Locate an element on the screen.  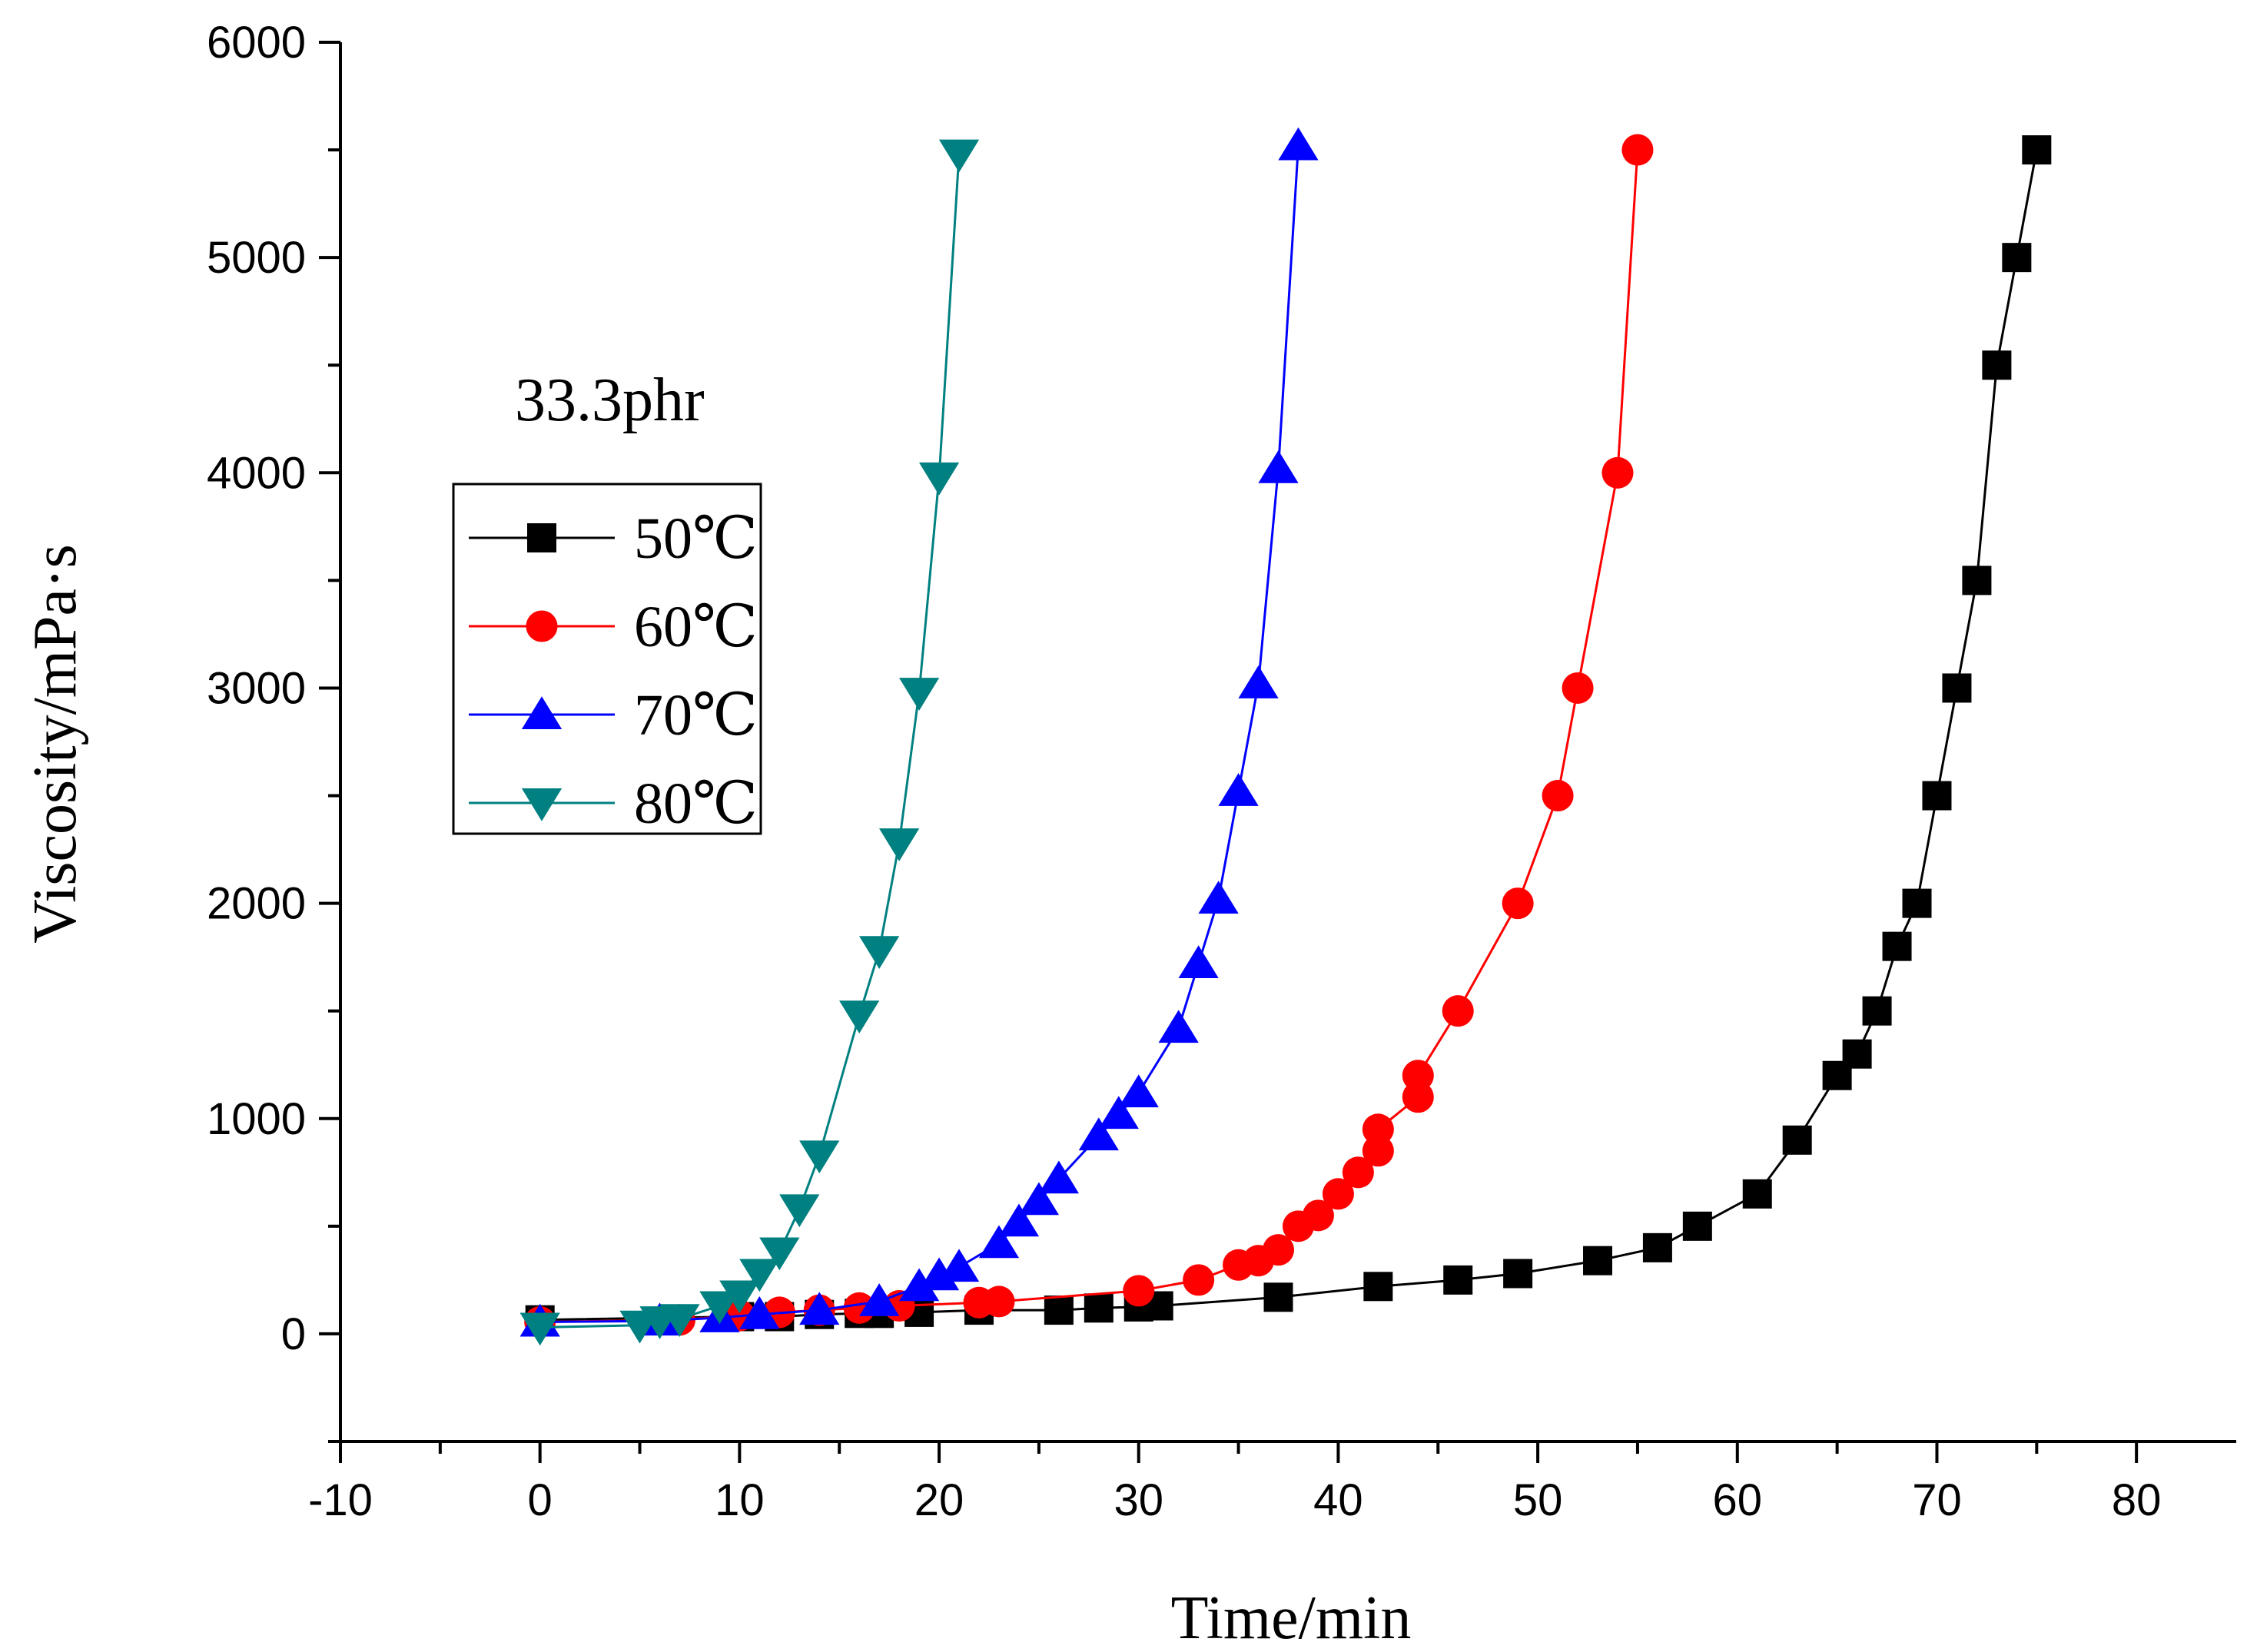
y-tick-label: 0 is located at coordinates (293, 1334).